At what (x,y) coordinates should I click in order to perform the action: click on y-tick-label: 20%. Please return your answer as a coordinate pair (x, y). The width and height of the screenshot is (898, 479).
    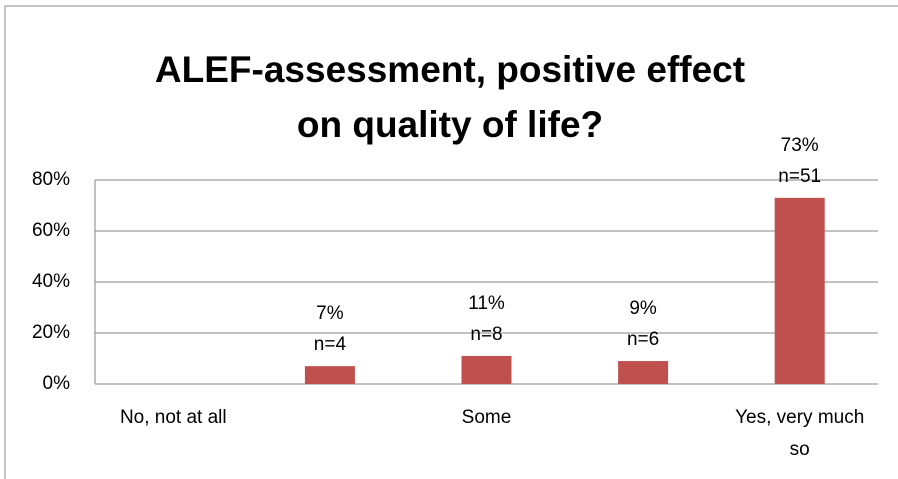
    Looking at the image, I should click on (51, 332).